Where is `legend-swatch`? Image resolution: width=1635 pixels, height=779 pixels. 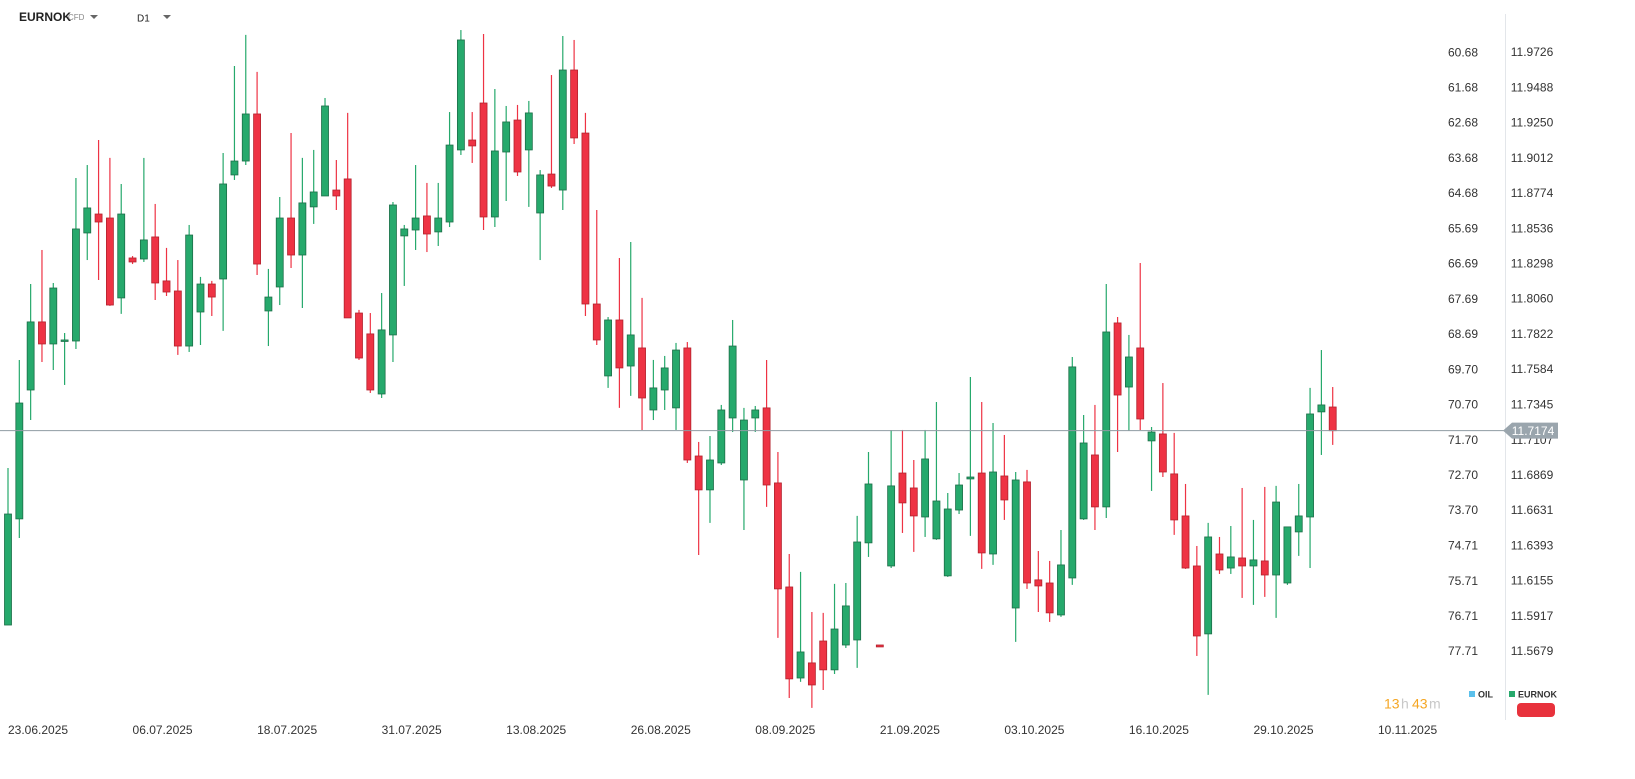
legend-swatch is located at coordinates (1512, 694).